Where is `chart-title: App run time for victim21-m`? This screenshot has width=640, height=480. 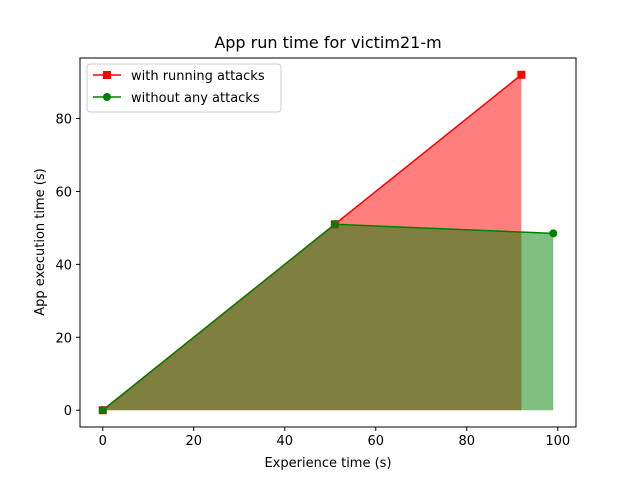 chart-title: App run time for victim21-m is located at coordinates (327, 42).